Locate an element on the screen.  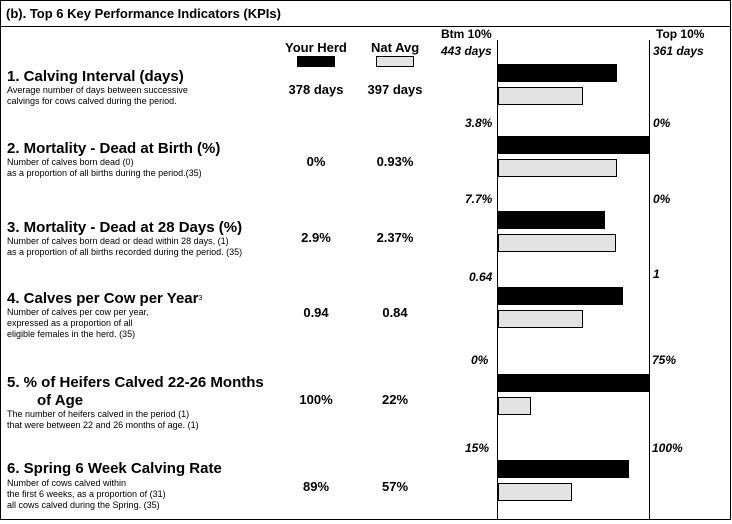
kpi4-title: 4. Calves per Cow per Year3 is located at coordinates (105, 298).